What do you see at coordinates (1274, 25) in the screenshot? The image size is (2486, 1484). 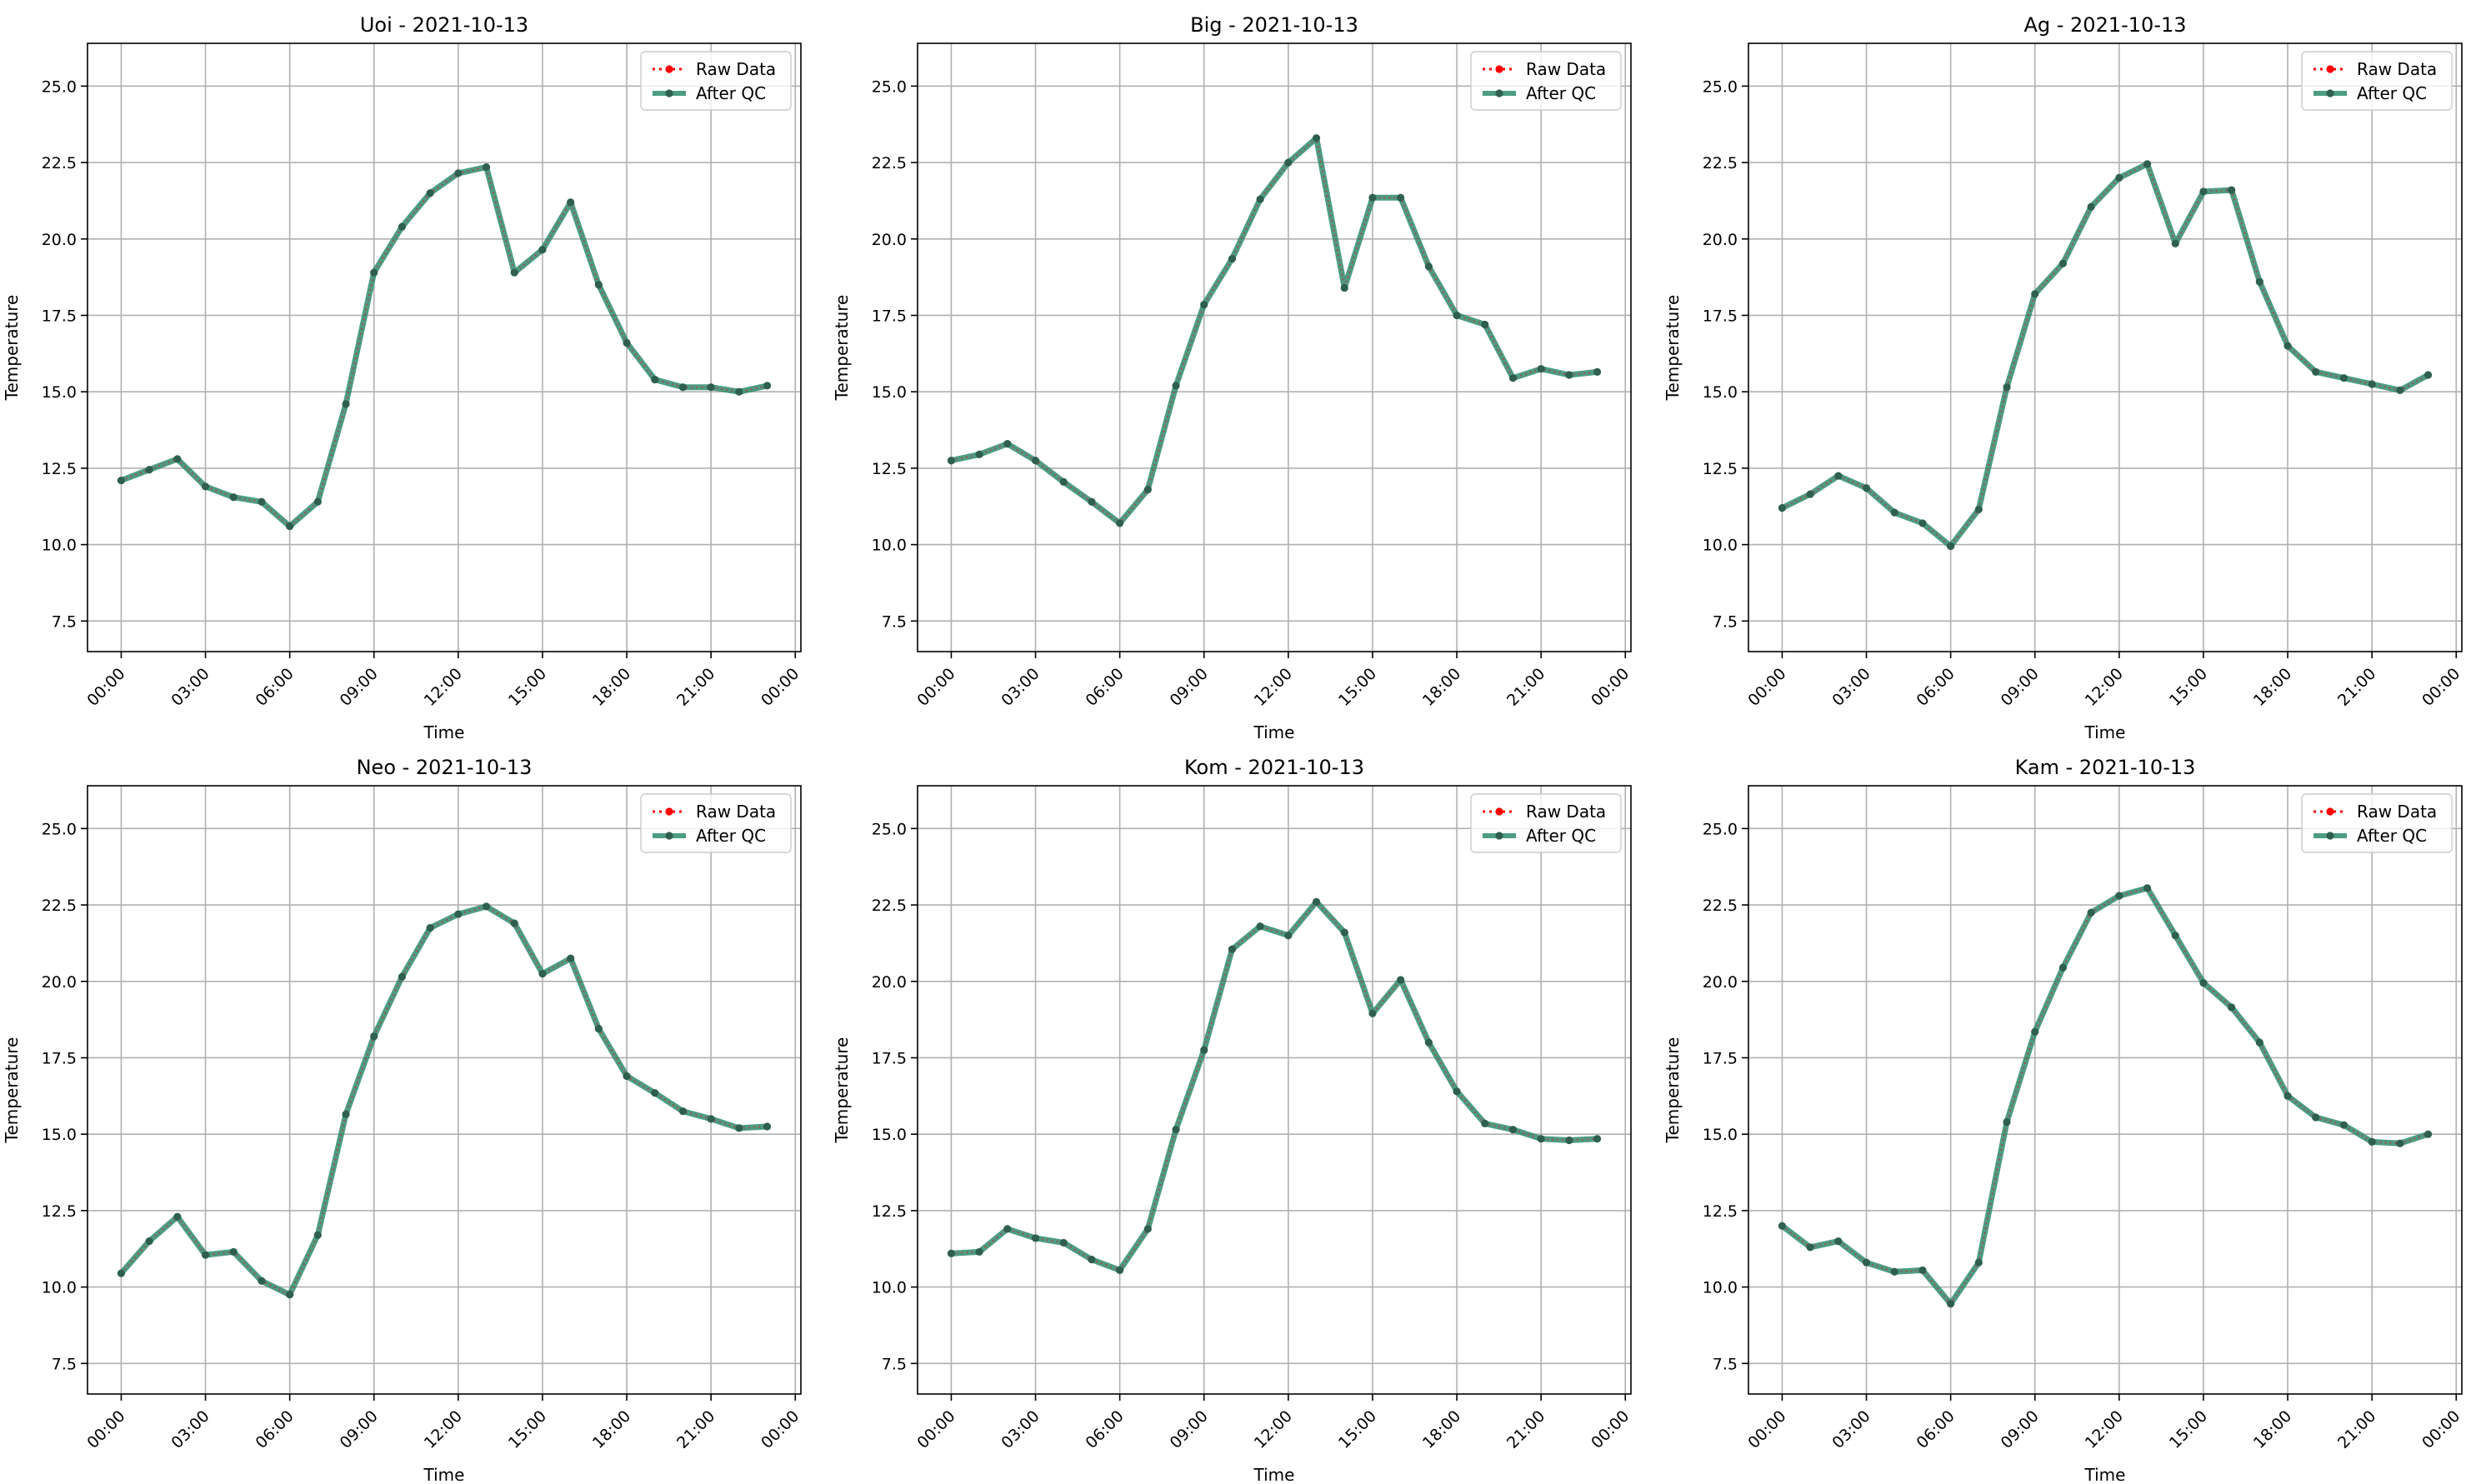 I see `subplot-title: Big - 2021-10-13` at bounding box center [1274, 25].